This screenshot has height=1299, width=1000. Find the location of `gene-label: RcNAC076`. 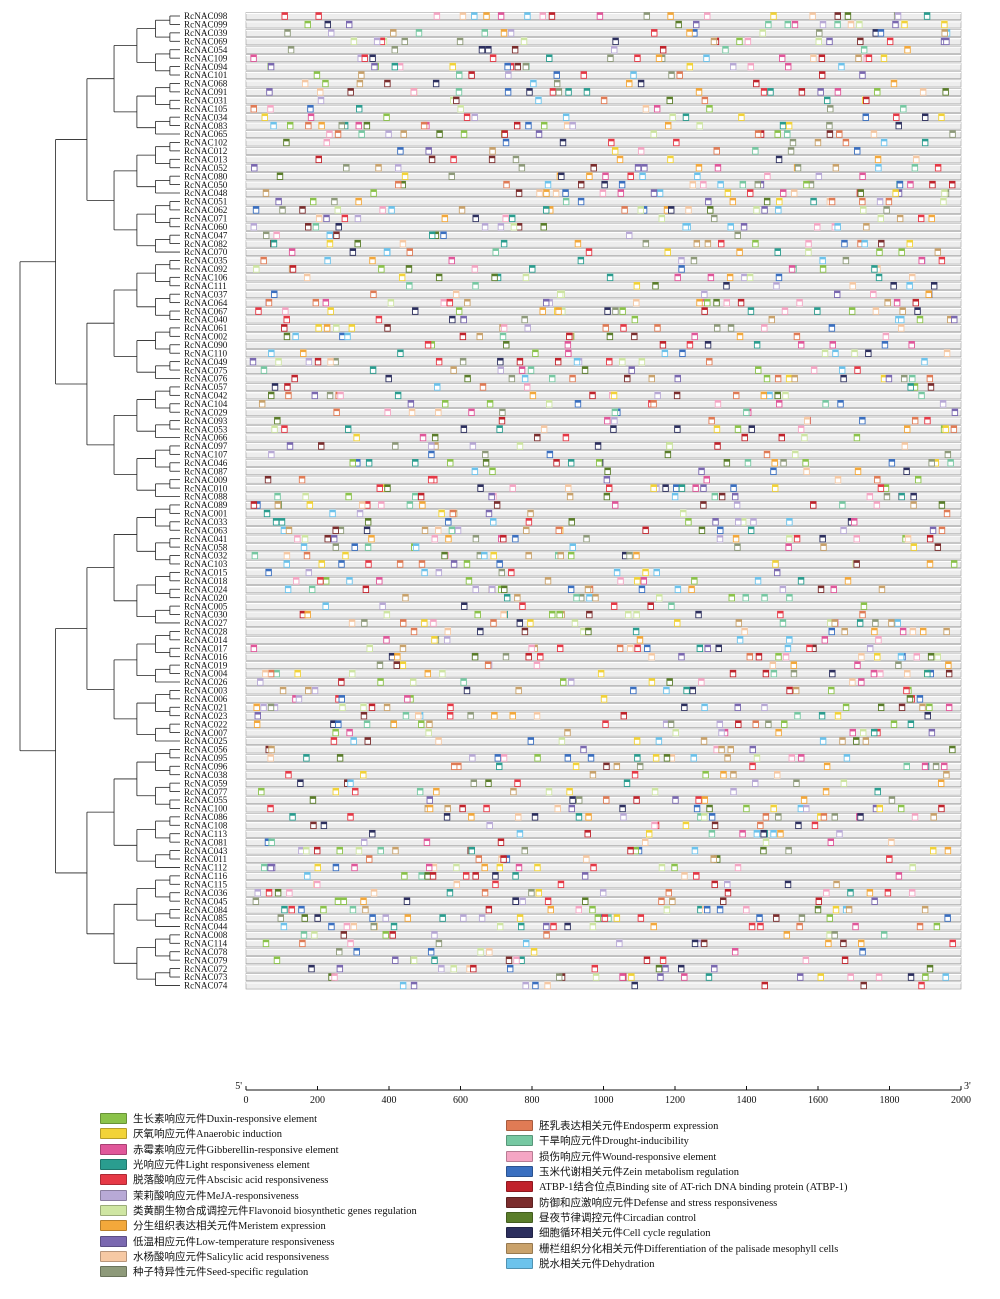

gene-label: RcNAC076 is located at coordinates (206, 379).